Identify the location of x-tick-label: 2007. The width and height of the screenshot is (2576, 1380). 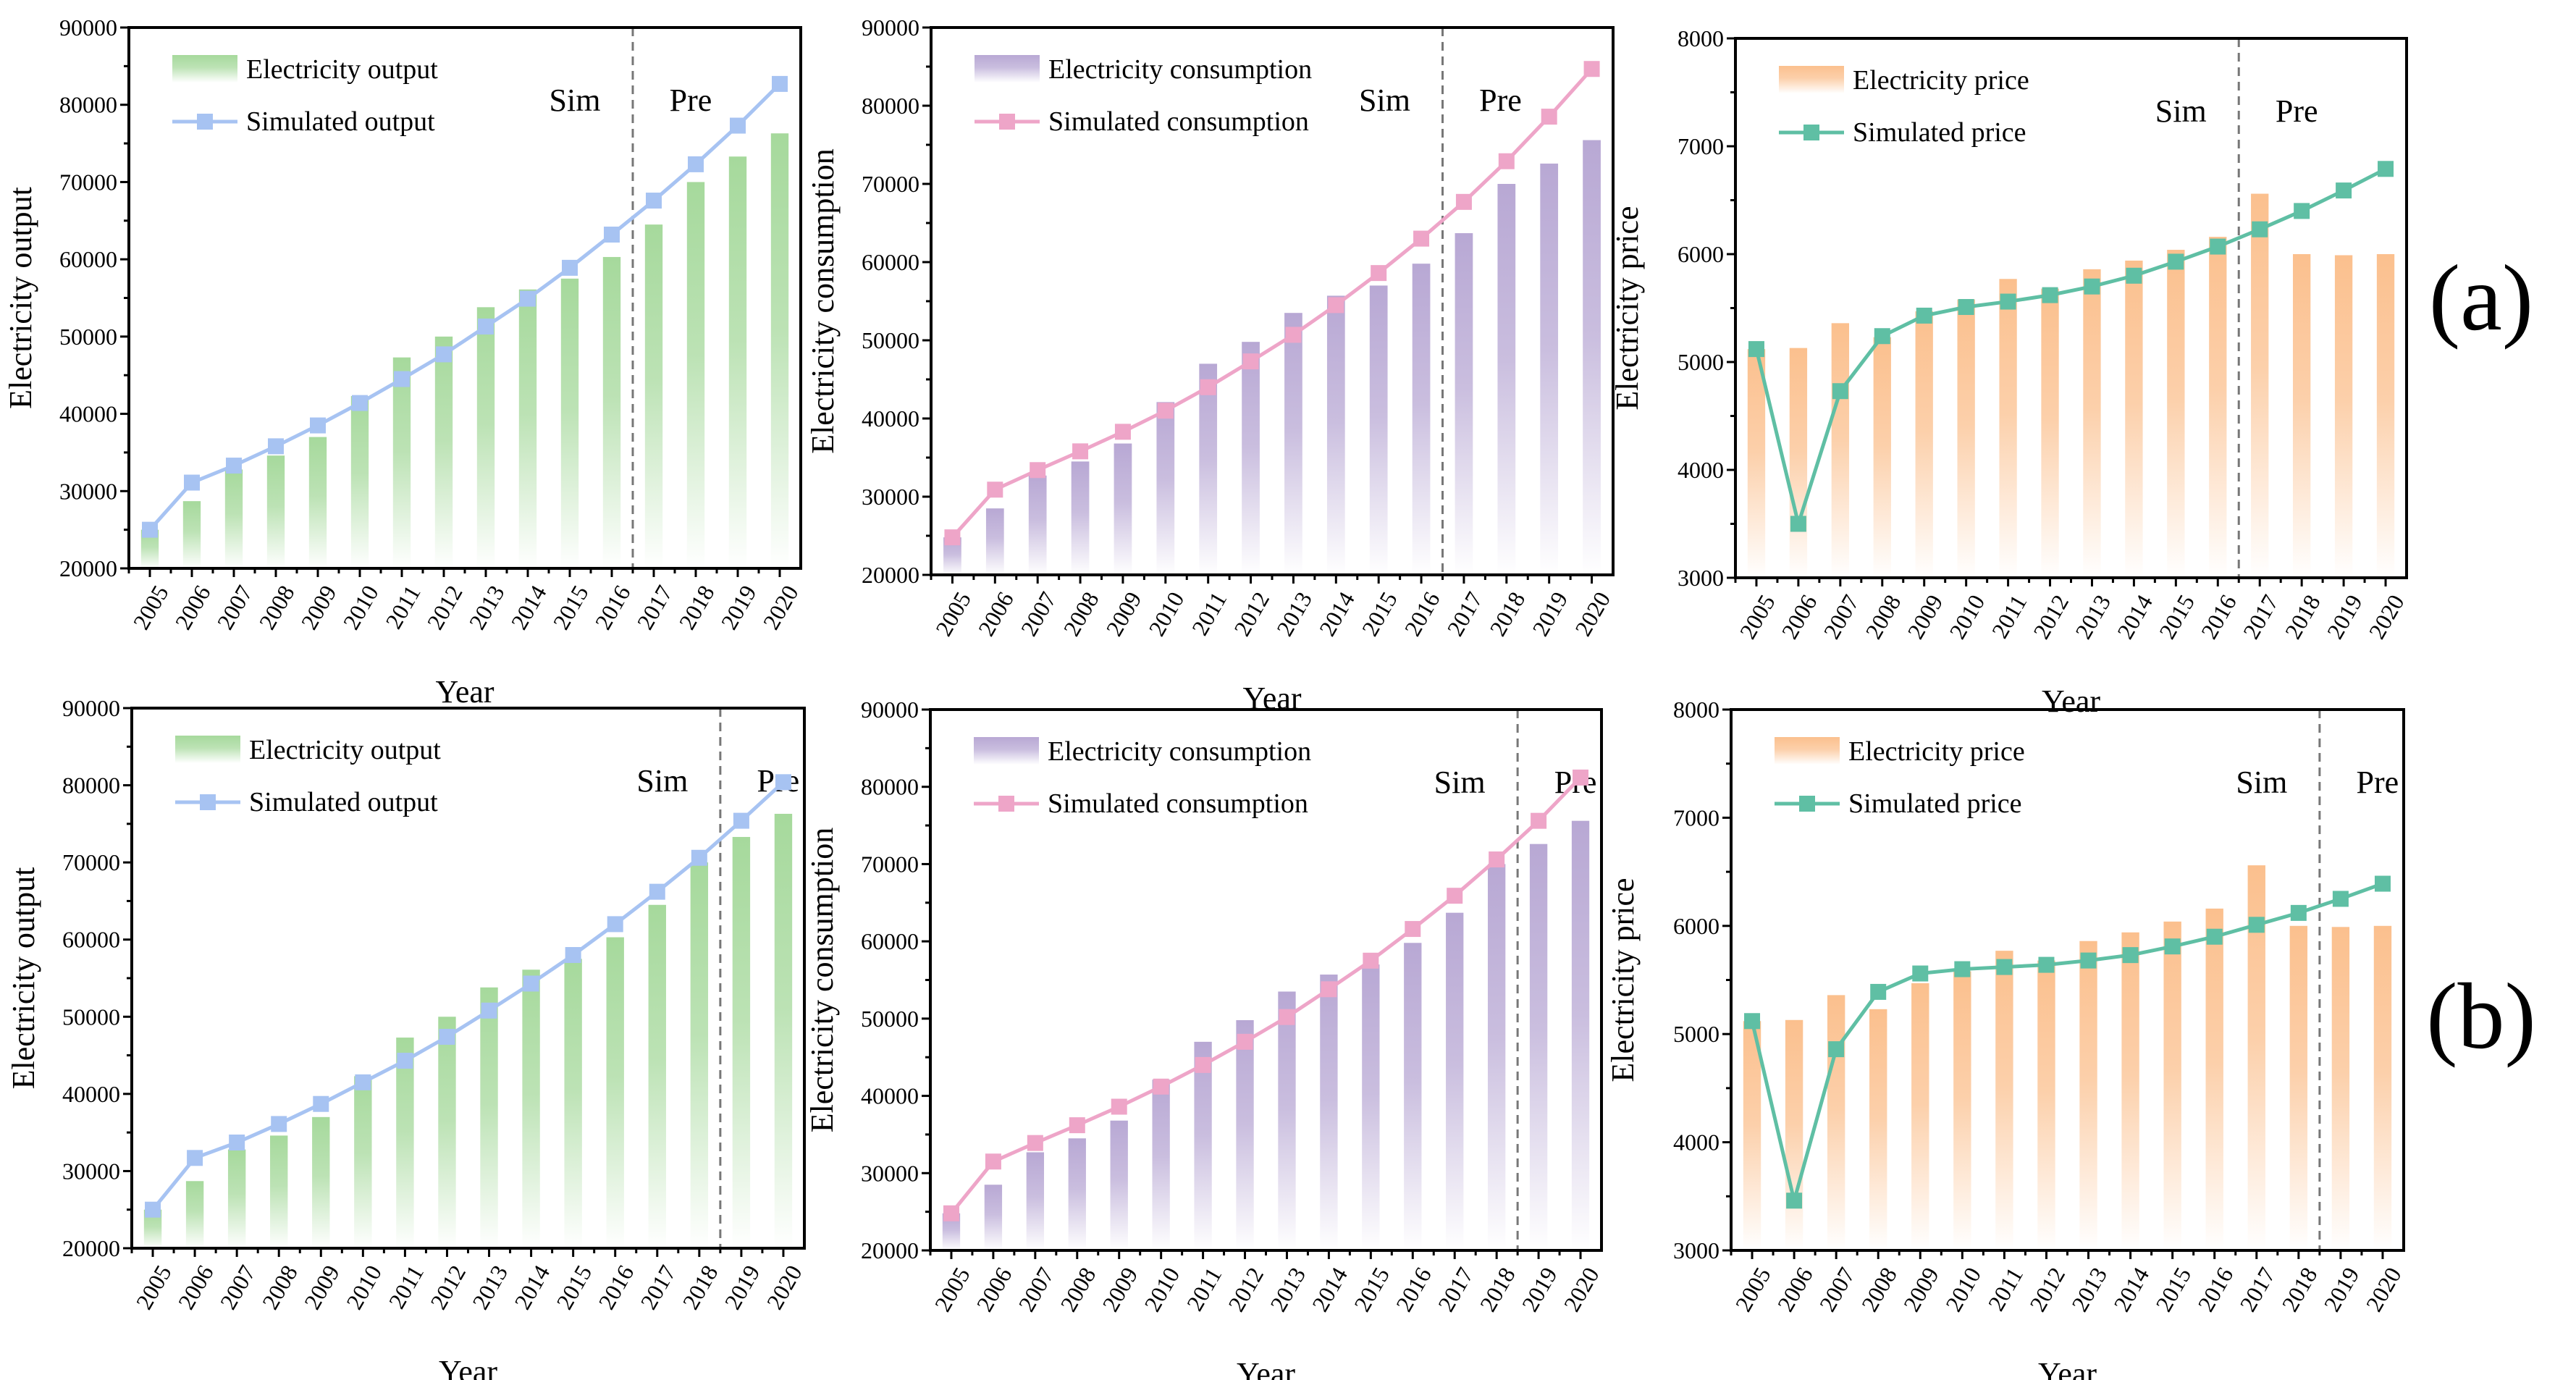
(235, 607).